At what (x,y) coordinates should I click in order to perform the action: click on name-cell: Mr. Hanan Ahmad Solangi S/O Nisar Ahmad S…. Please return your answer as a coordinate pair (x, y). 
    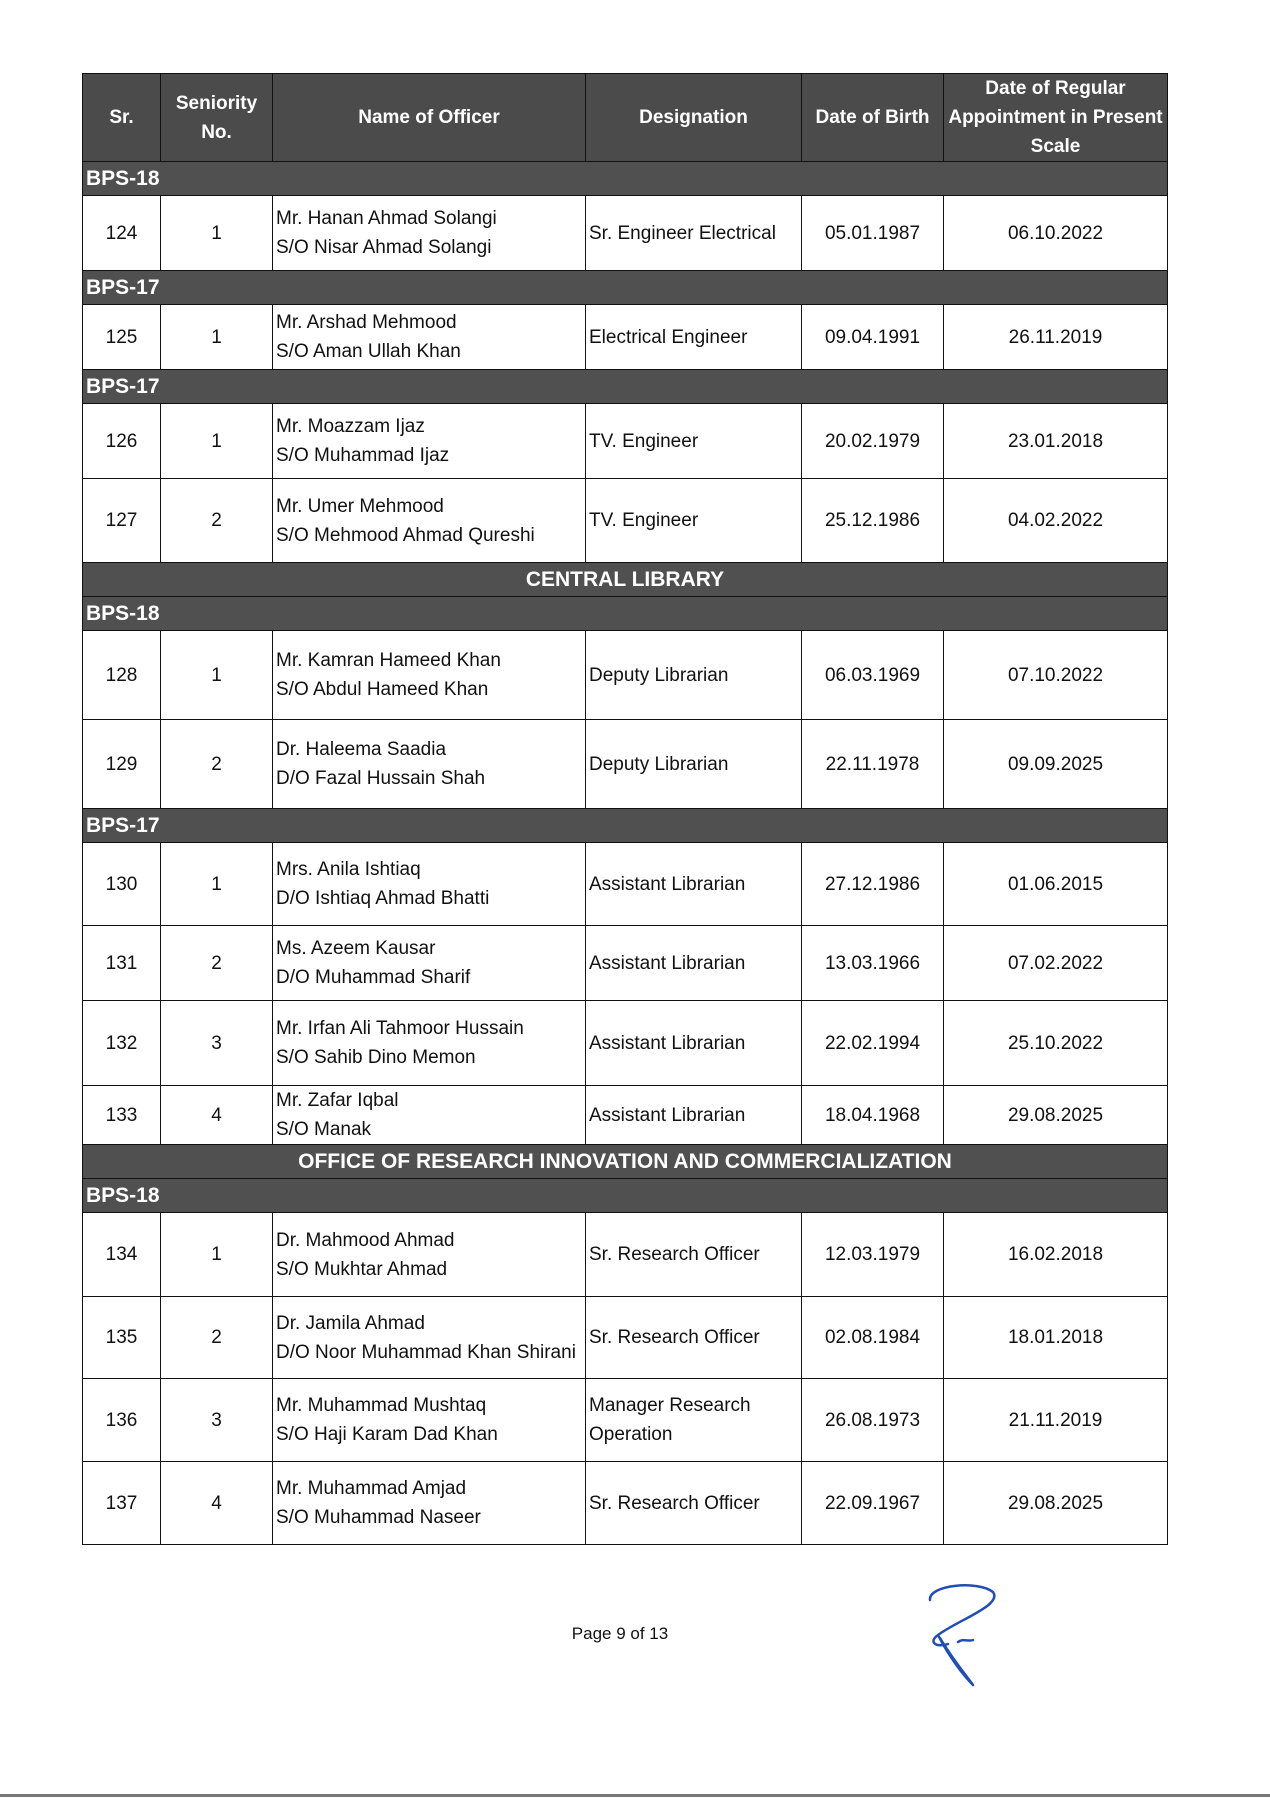
    Looking at the image, I should click on (429, 233).